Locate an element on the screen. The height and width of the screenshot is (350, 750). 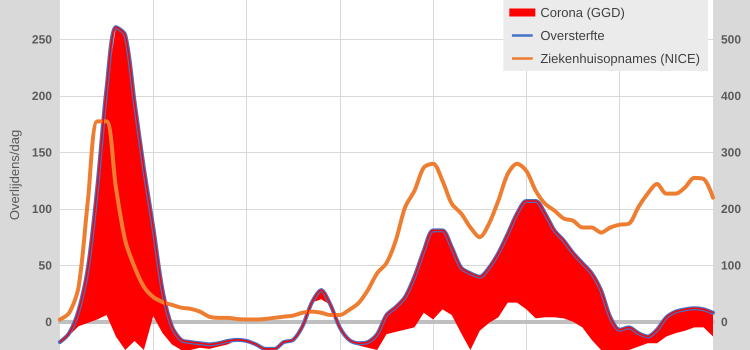
y2-tick-label: 300 is located at coordinates (731, 152).